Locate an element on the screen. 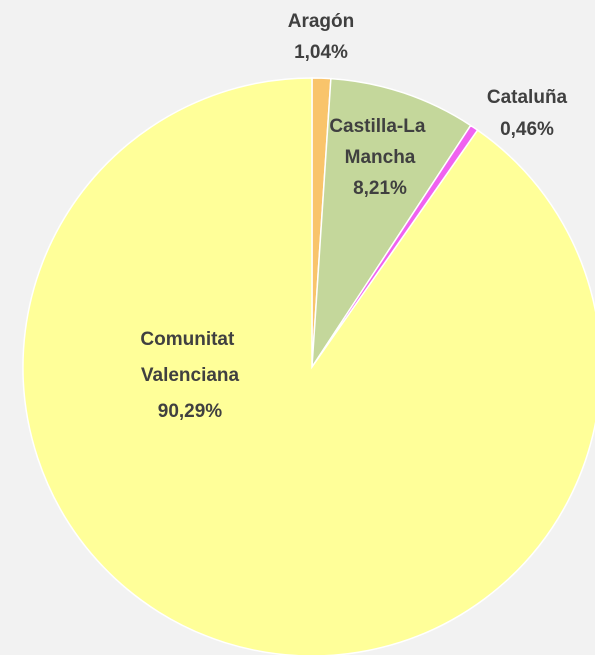 The height and width of the screenshot is (655, 595). slice-value-label: 90,29% is located at coordinates (190, 411).